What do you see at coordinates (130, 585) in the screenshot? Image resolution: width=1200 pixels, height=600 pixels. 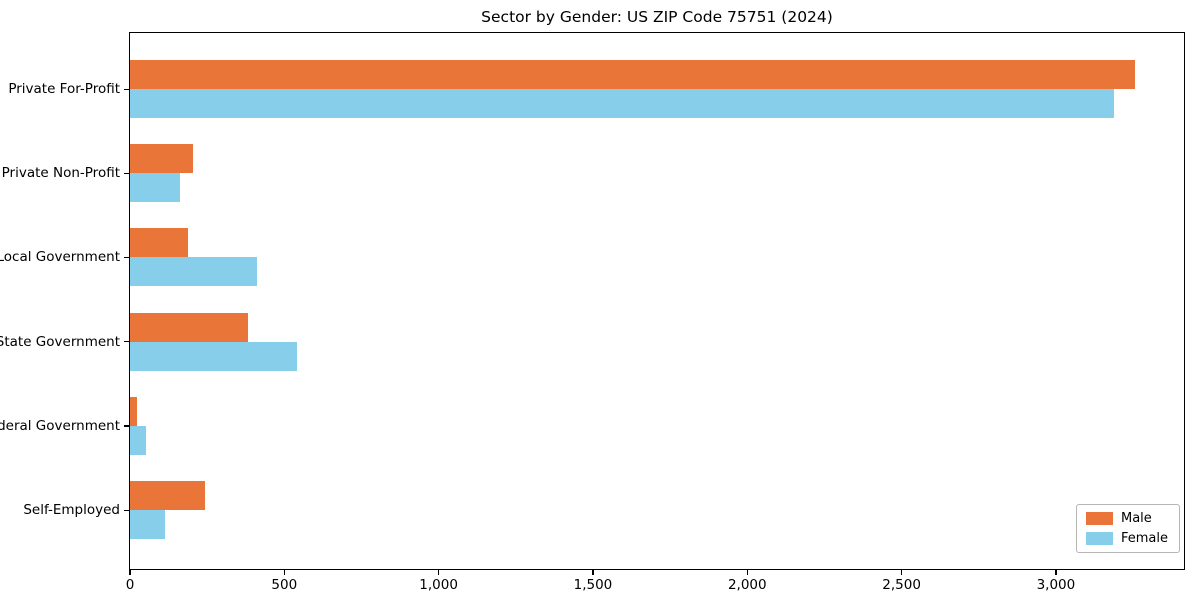 I see `x-axis-tick-label: 0` at bounding box center [130, 585].